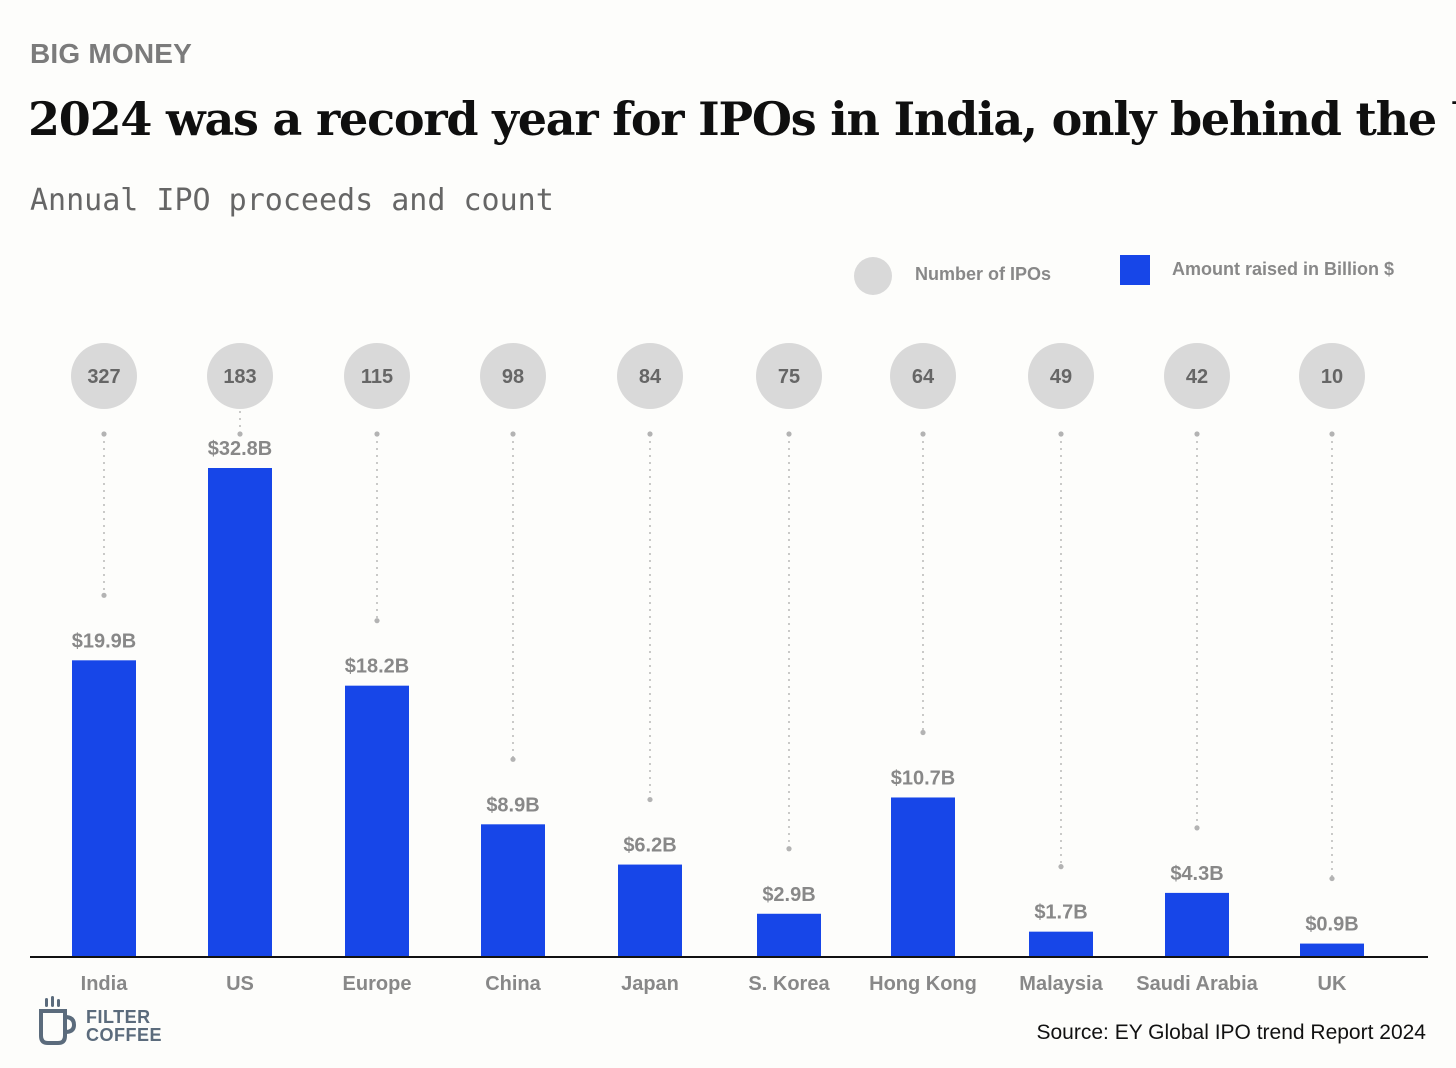  Describe the element at coordinates (105, 984) in the screenshot. I see `category-label: India` at that location.